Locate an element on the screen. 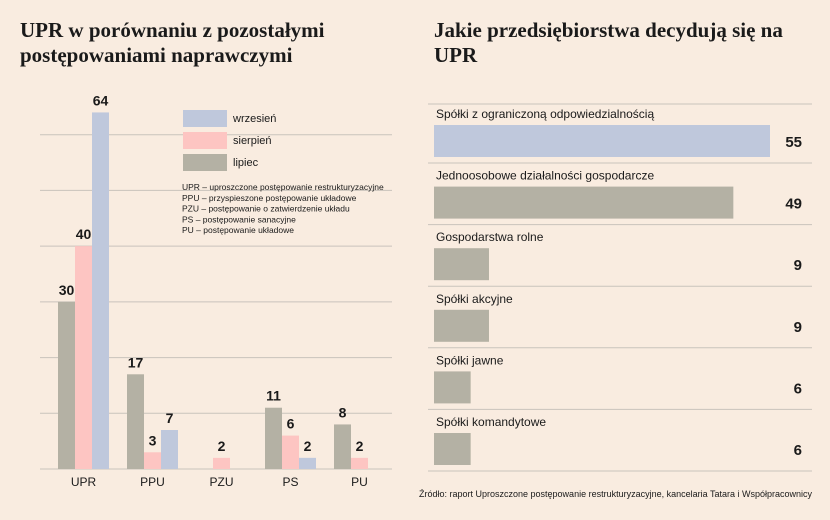 This screenshot has width=830, height=520. legend-swatch-sierpień is located at coordinates (205, 140).